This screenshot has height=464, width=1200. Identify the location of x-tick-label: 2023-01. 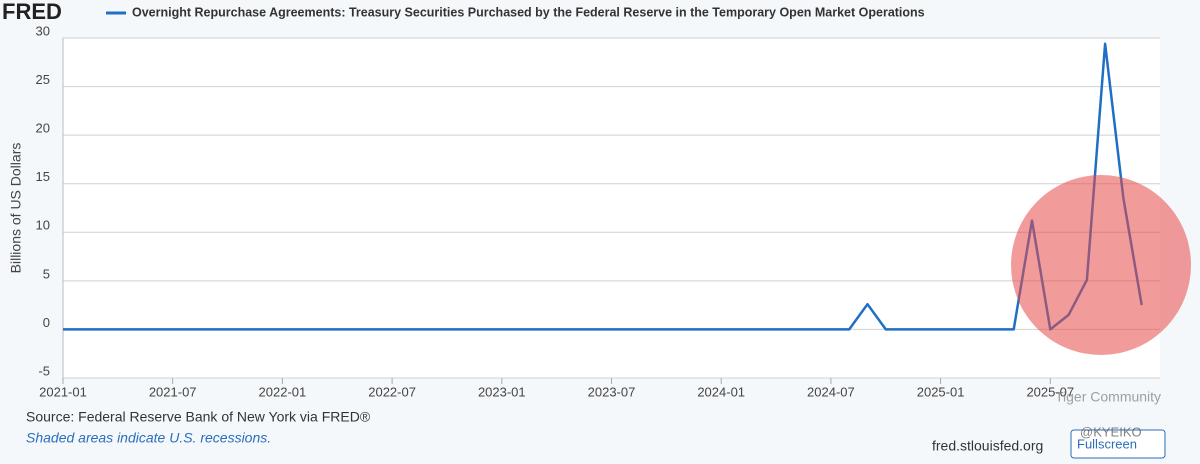
(502, 391).